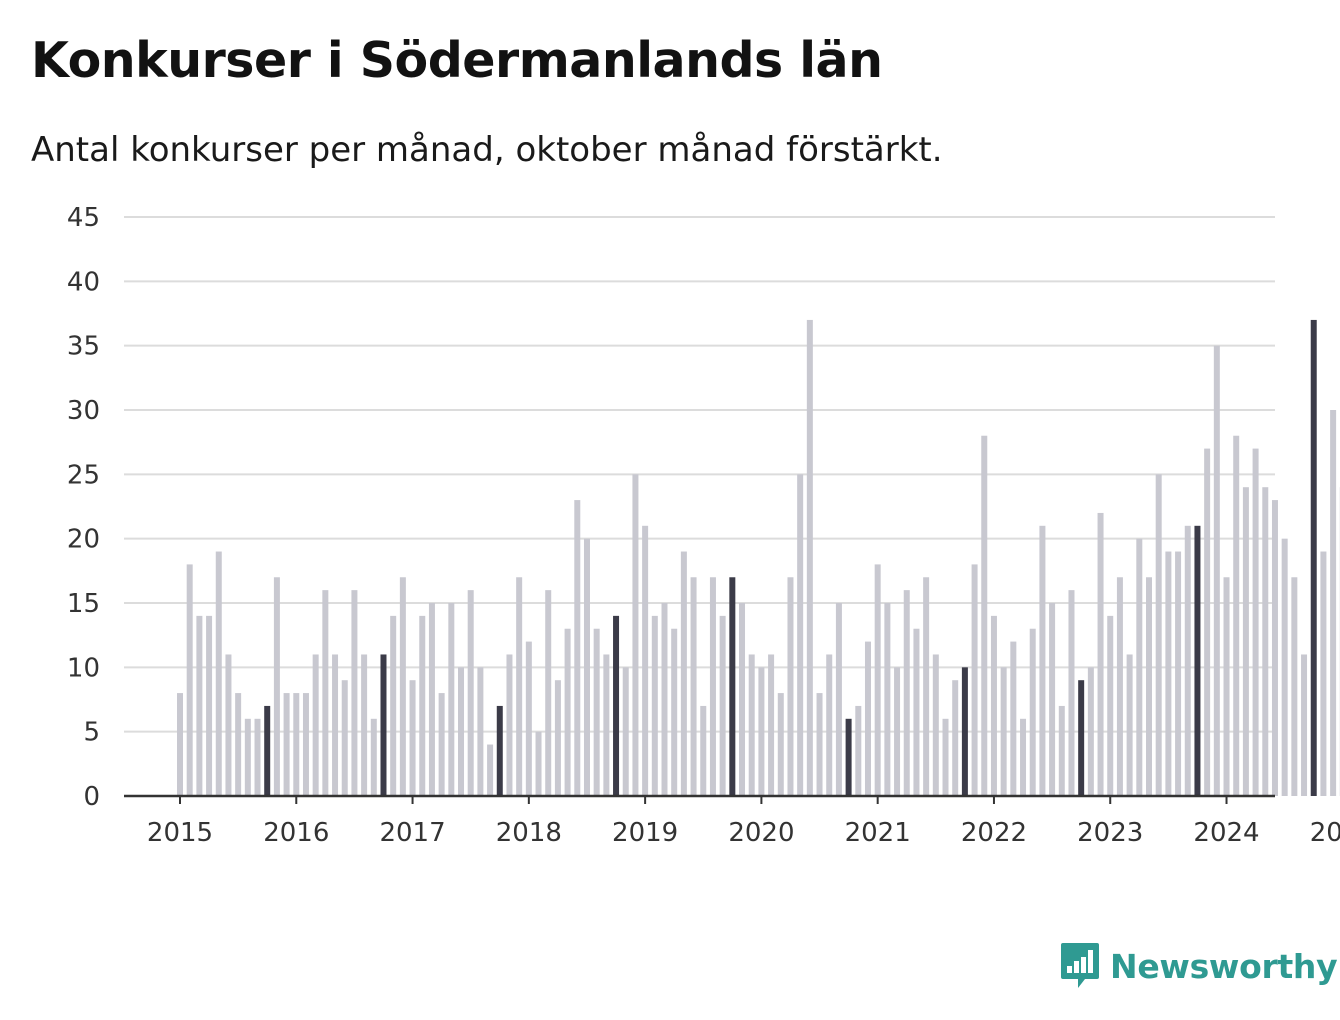 The height and width of the screenshot is (1020, 1340). I want to click on x-tick-label: 2017, so click(412, 833).